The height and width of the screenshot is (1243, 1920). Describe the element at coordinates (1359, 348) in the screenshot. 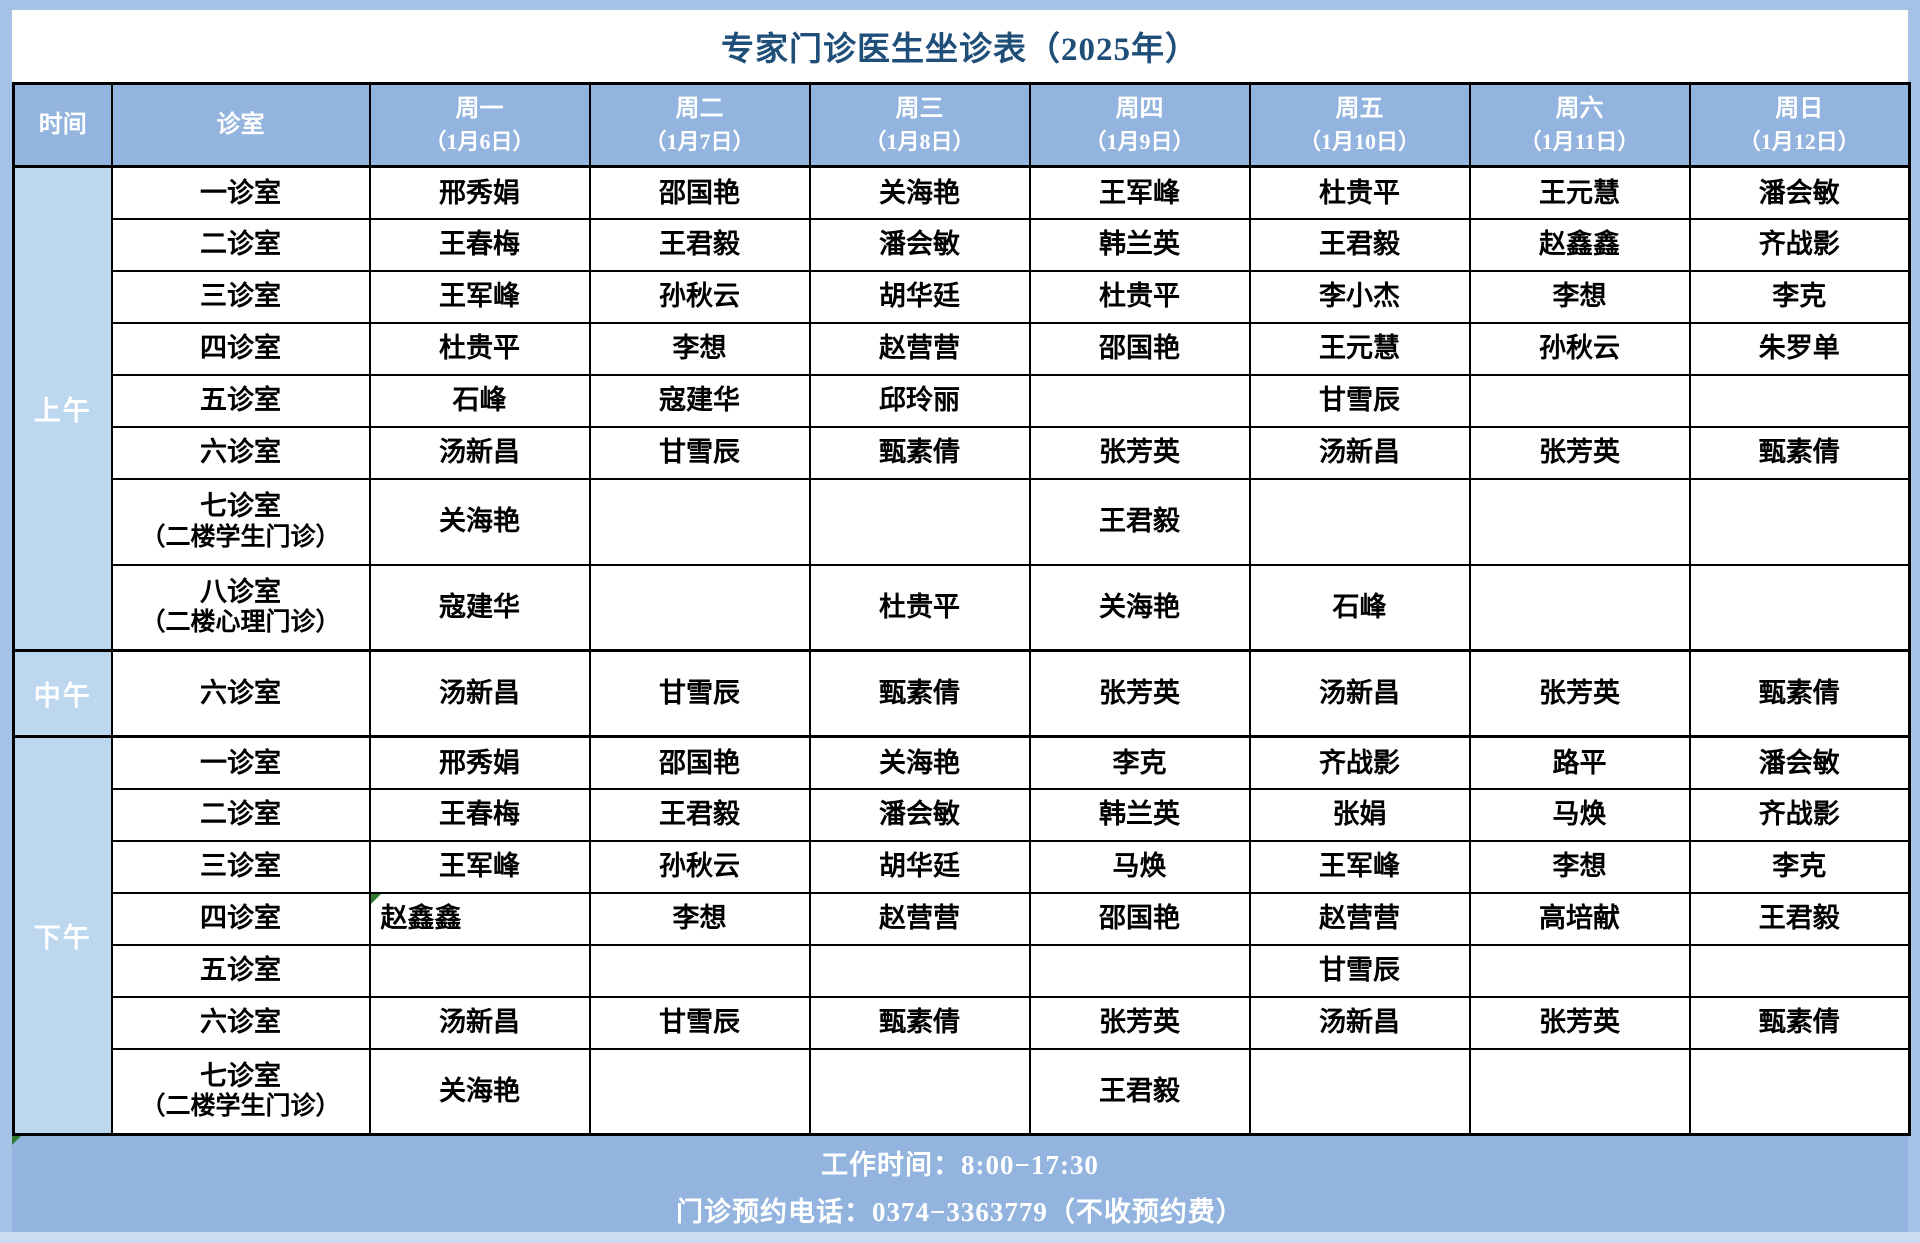

I see `doctor-name-cell: 王元慧` at that location.